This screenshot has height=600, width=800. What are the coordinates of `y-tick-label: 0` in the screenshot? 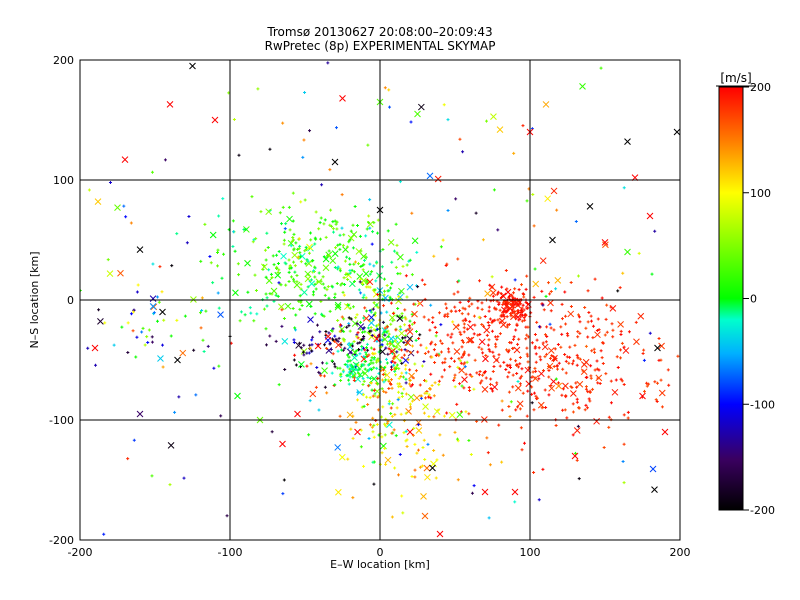 It's located at (70, 300).